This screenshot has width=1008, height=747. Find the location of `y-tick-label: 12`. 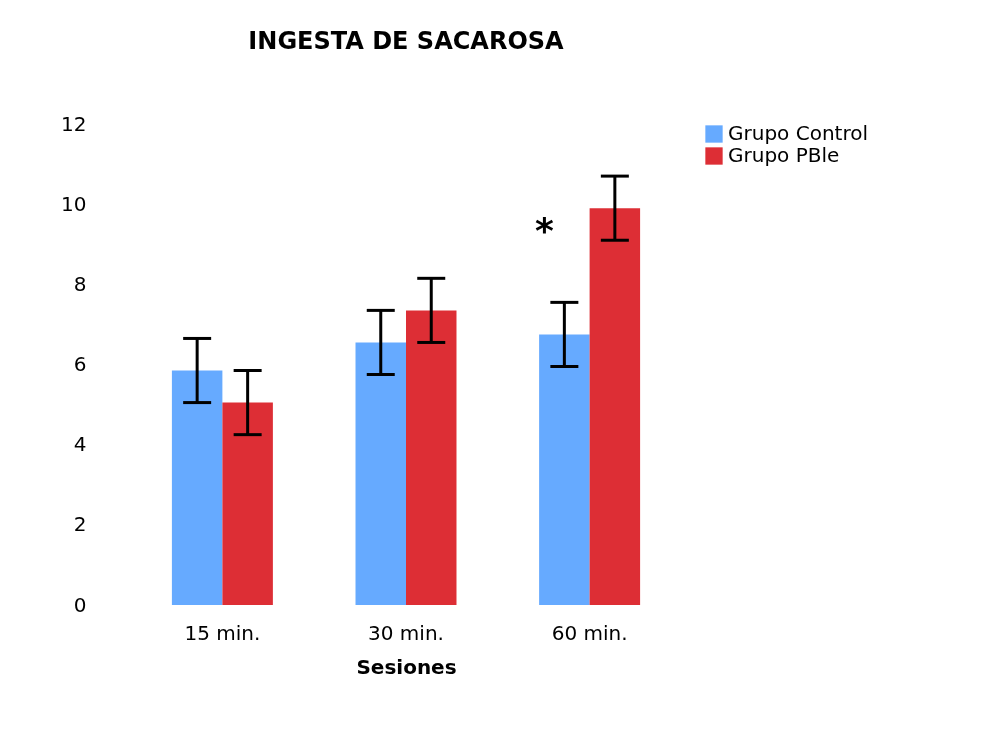

y-tick-label: 12 is located at coordinates (74, 123).